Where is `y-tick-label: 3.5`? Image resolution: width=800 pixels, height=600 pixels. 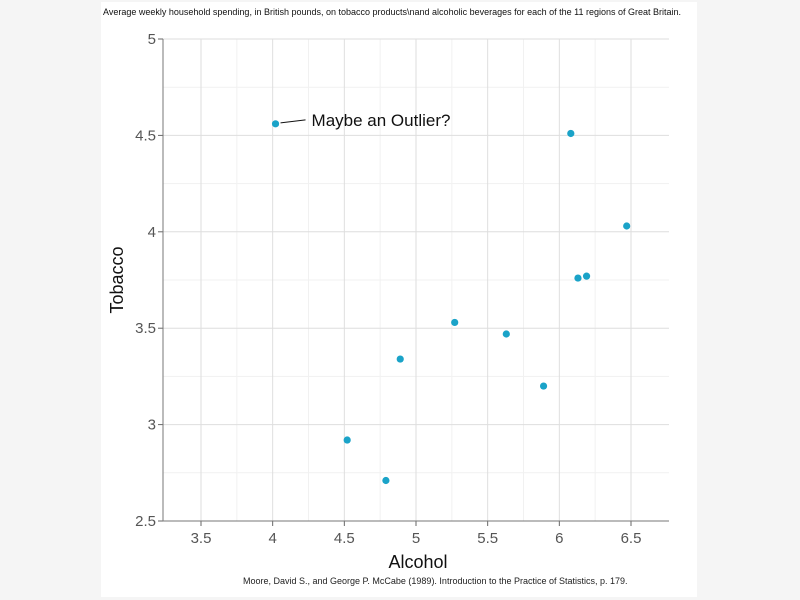
y-tick-label: 3.5 is located at coordinates (145, 328).